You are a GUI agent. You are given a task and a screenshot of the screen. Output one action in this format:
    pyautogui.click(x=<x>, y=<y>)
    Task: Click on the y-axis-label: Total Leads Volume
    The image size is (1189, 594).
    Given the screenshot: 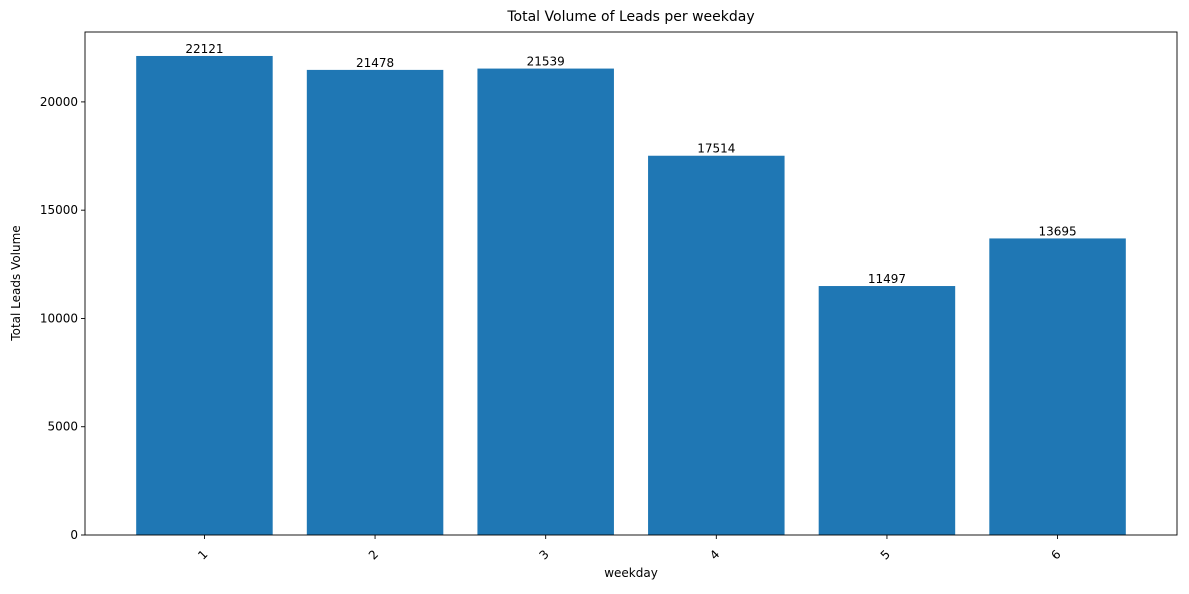 What is the action you would take?
    pyautogui.click(x=16, y=283)
    